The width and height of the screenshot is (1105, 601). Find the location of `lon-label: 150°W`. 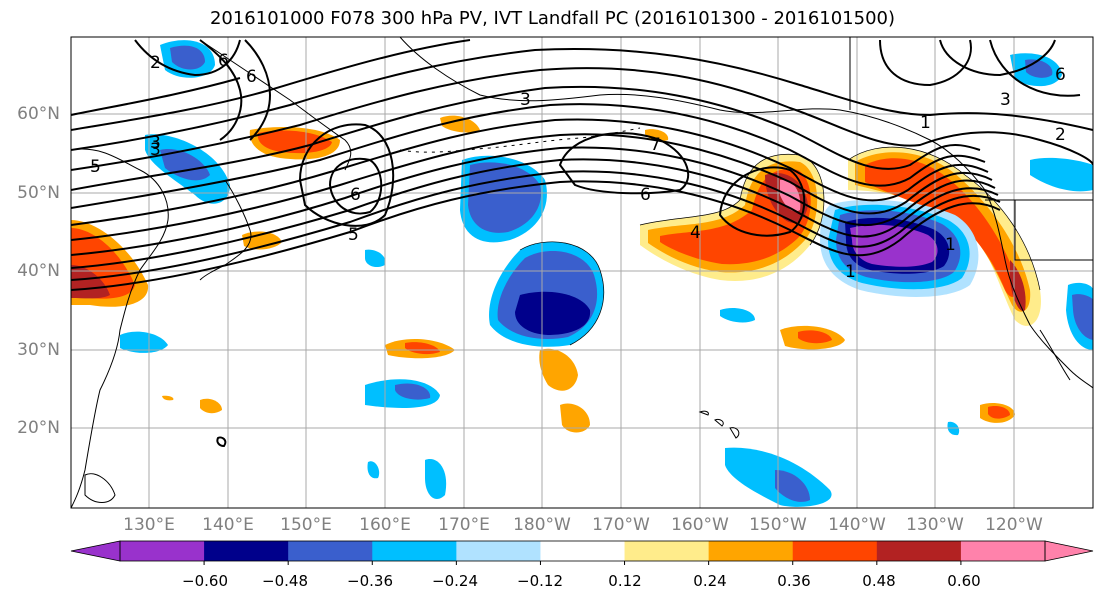

lon-label: 150°W is located at coordinates (778, 525).